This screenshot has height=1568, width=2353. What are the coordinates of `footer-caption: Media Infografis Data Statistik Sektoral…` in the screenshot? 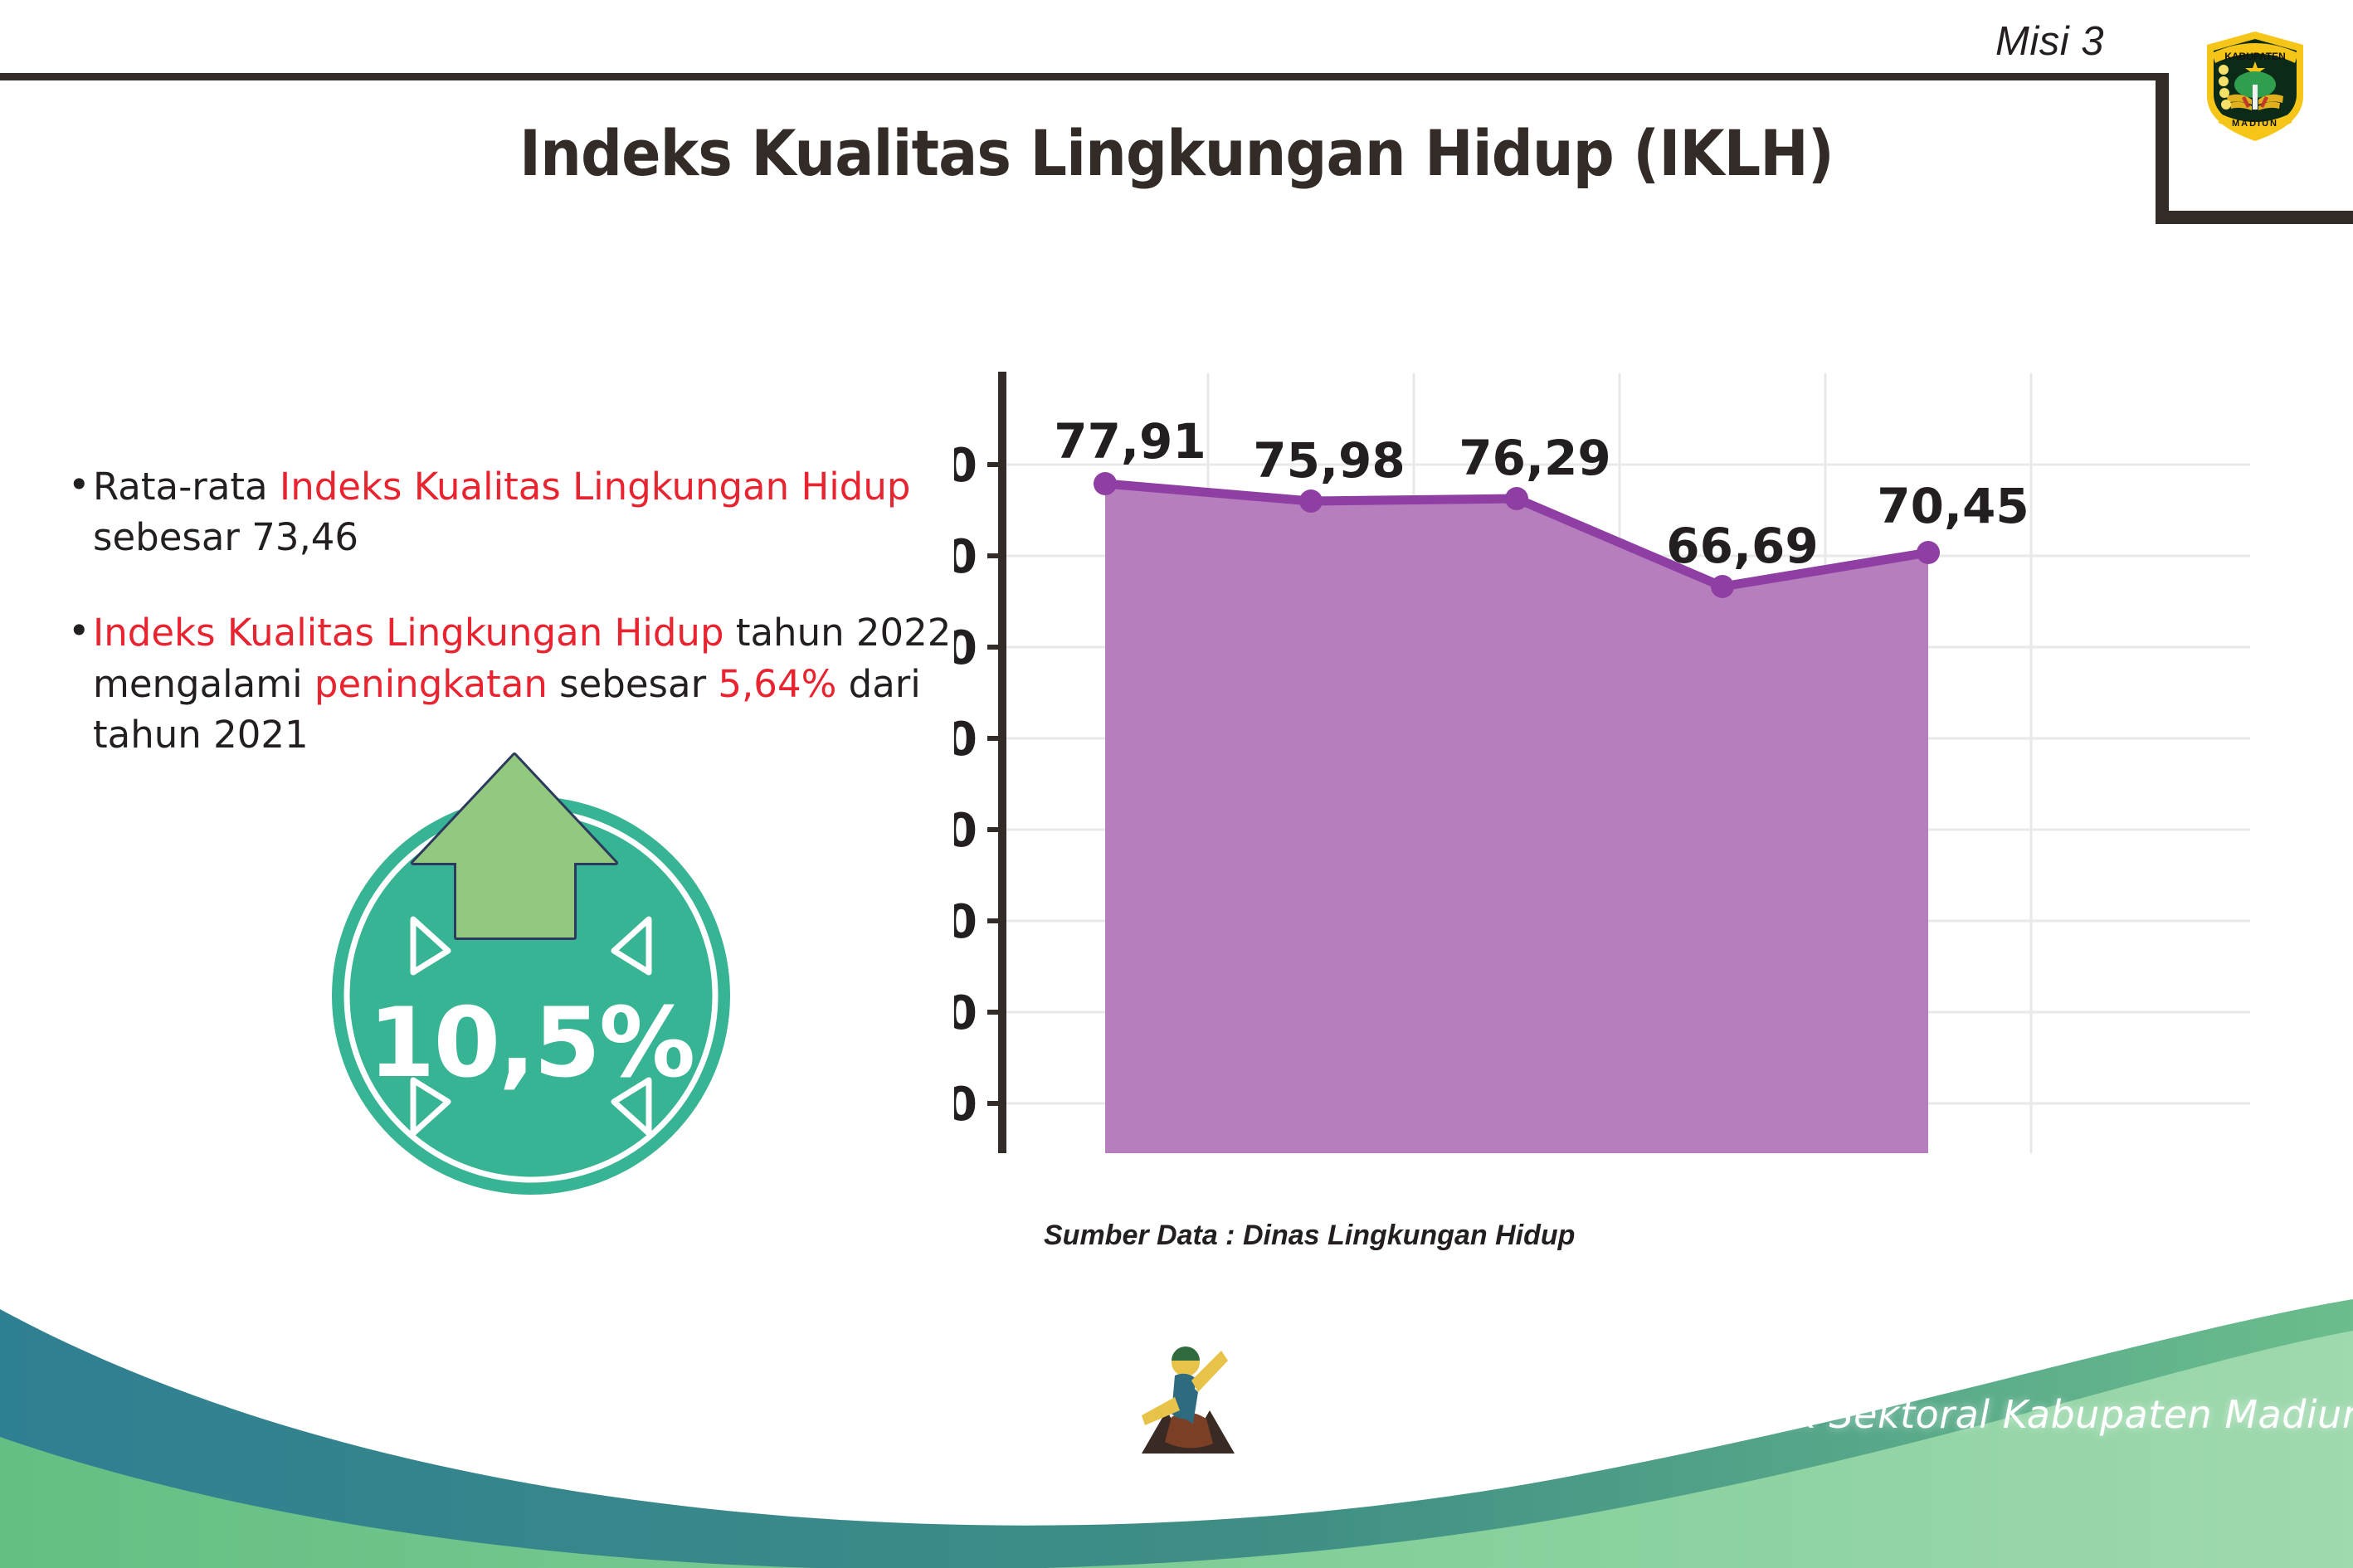 It's located at (1789, 1414).